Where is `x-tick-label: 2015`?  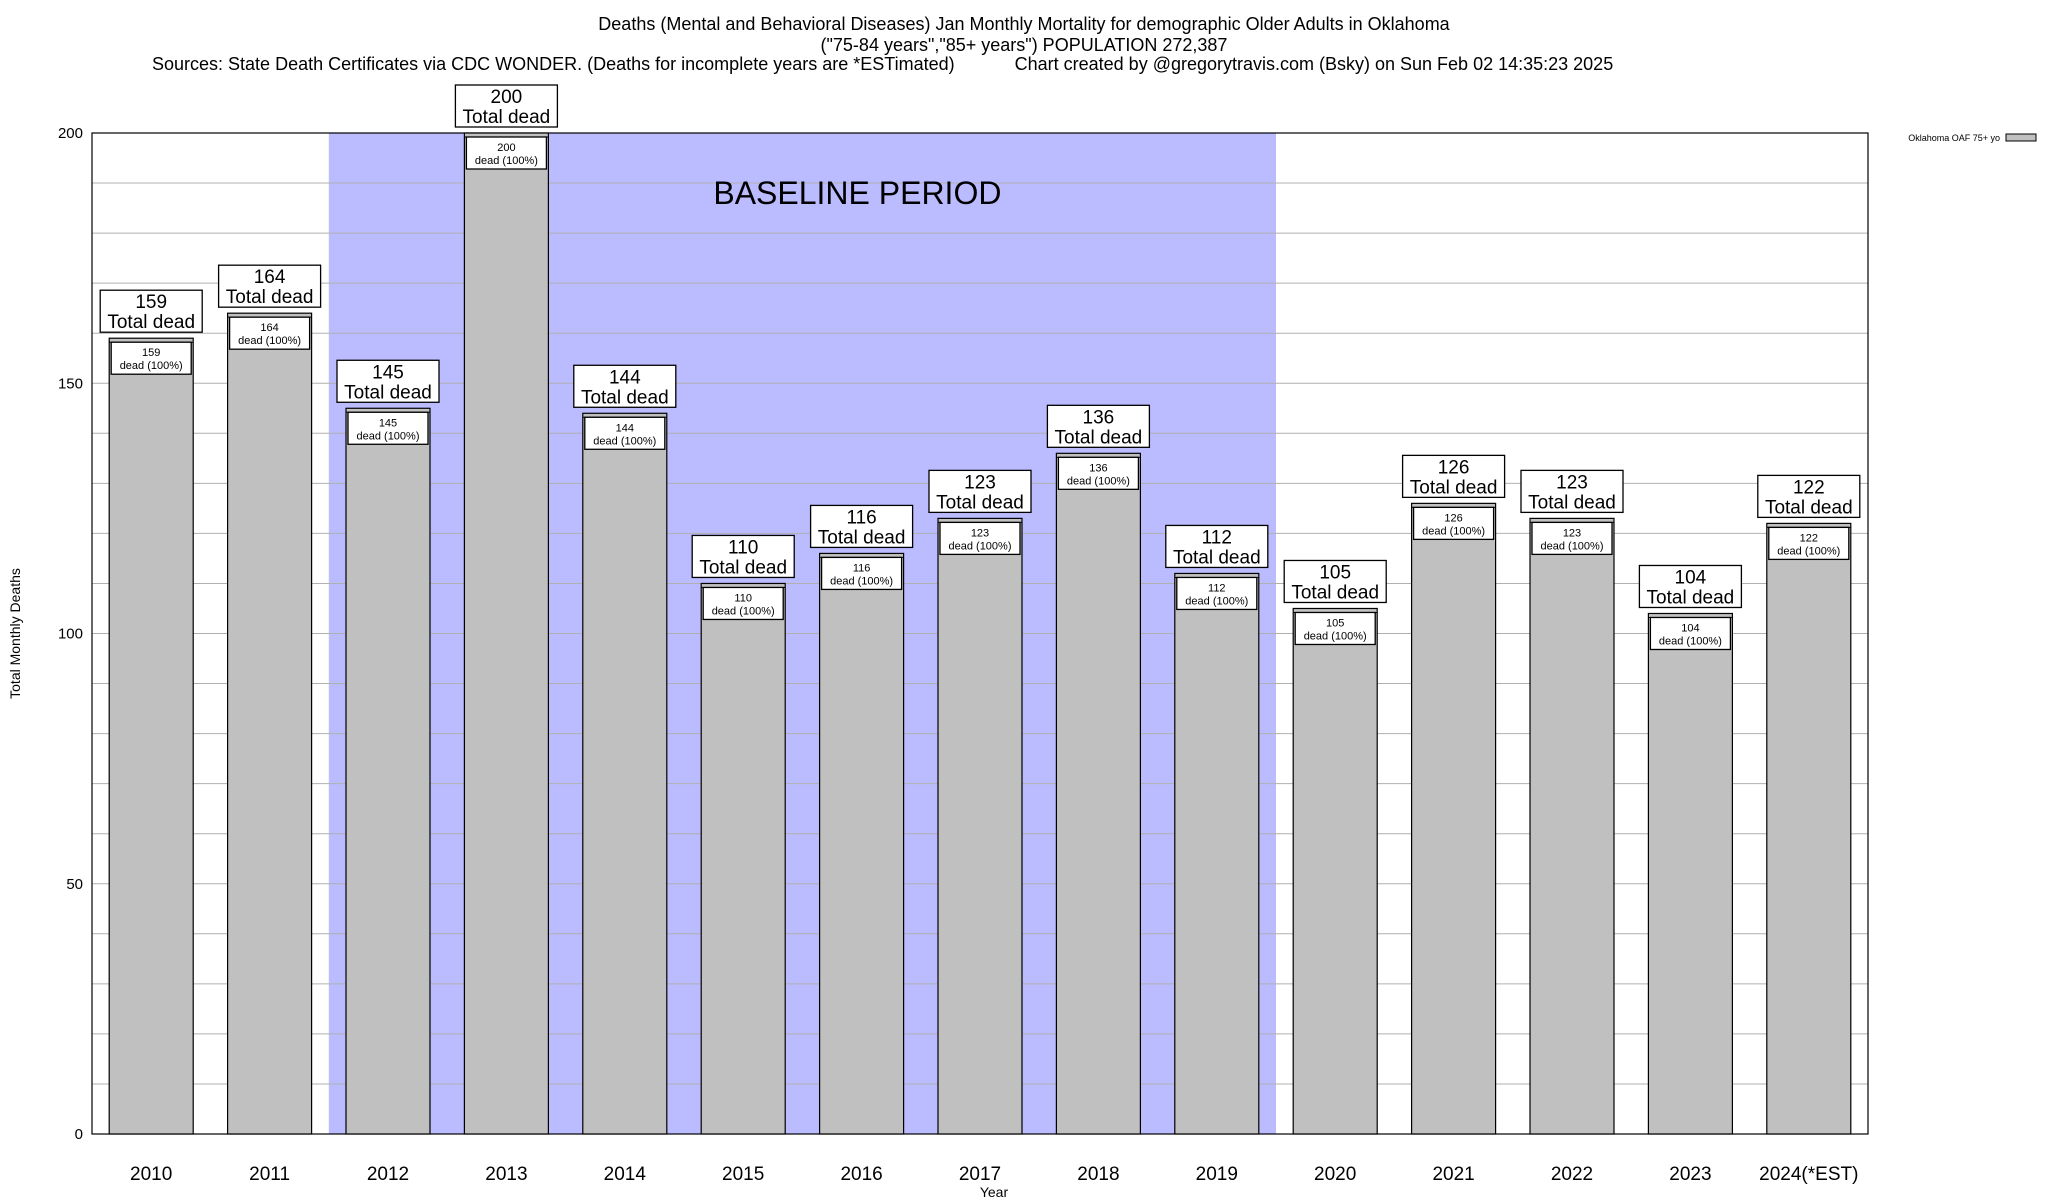 x-tick-label: 2015 is located at coordinates (743, 1174).